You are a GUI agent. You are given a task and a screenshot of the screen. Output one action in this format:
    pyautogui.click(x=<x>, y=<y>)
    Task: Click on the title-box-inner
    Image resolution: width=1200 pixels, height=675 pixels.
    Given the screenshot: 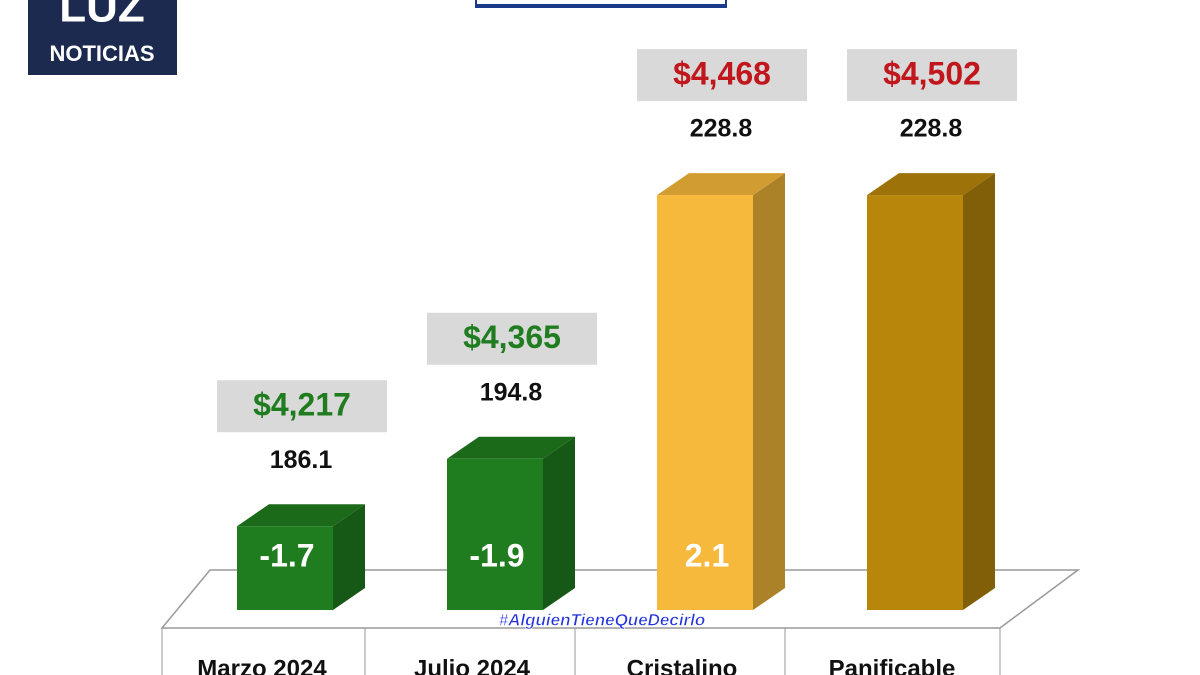 What is the action you would take?
    pyautogui.click(x=601, y=2)
    